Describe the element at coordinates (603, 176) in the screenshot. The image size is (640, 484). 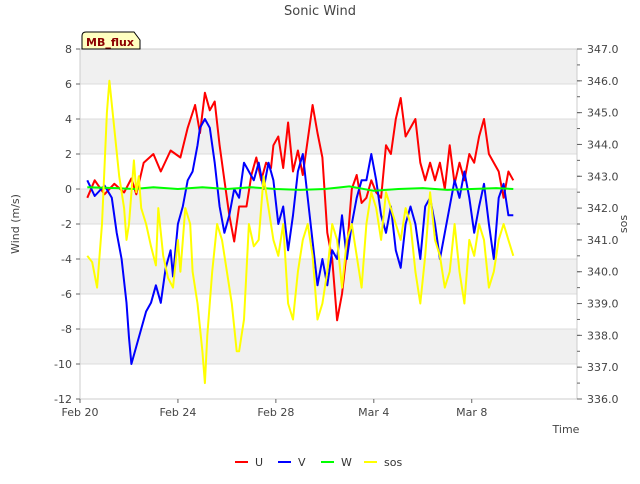
I see `y2-tick-label: 343.0` at that location.